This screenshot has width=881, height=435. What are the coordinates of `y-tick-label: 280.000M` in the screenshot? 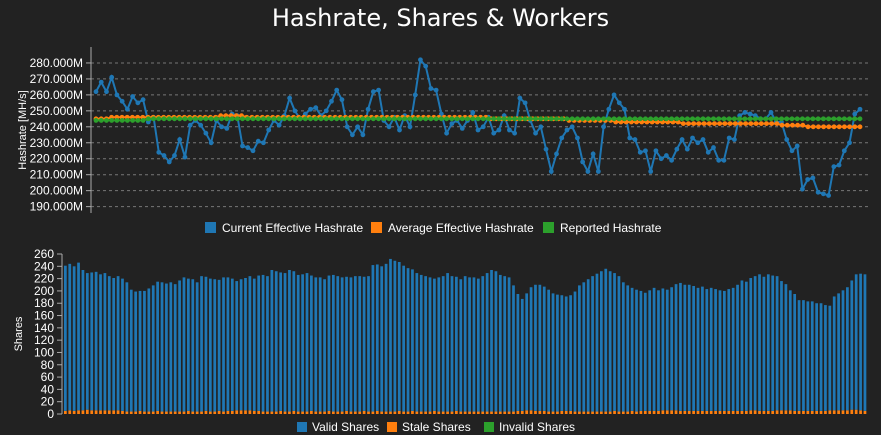 It's located at (56, 63).